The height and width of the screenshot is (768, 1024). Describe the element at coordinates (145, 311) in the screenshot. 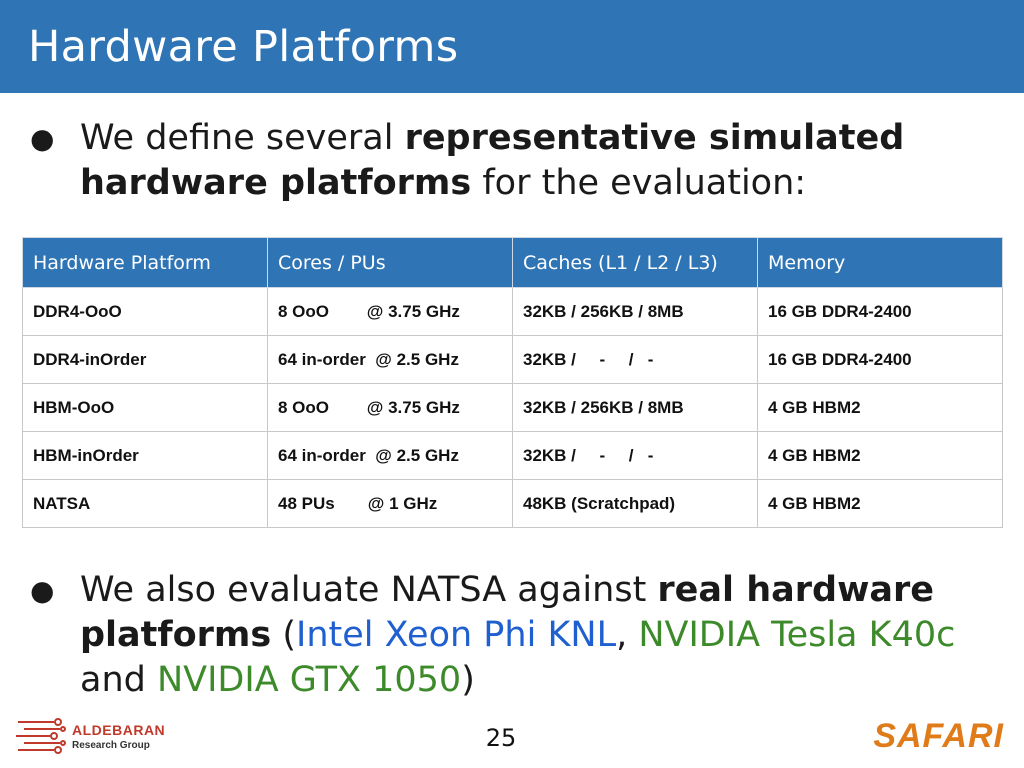

I see `cell-platform: DDR4-OoO` at that location.